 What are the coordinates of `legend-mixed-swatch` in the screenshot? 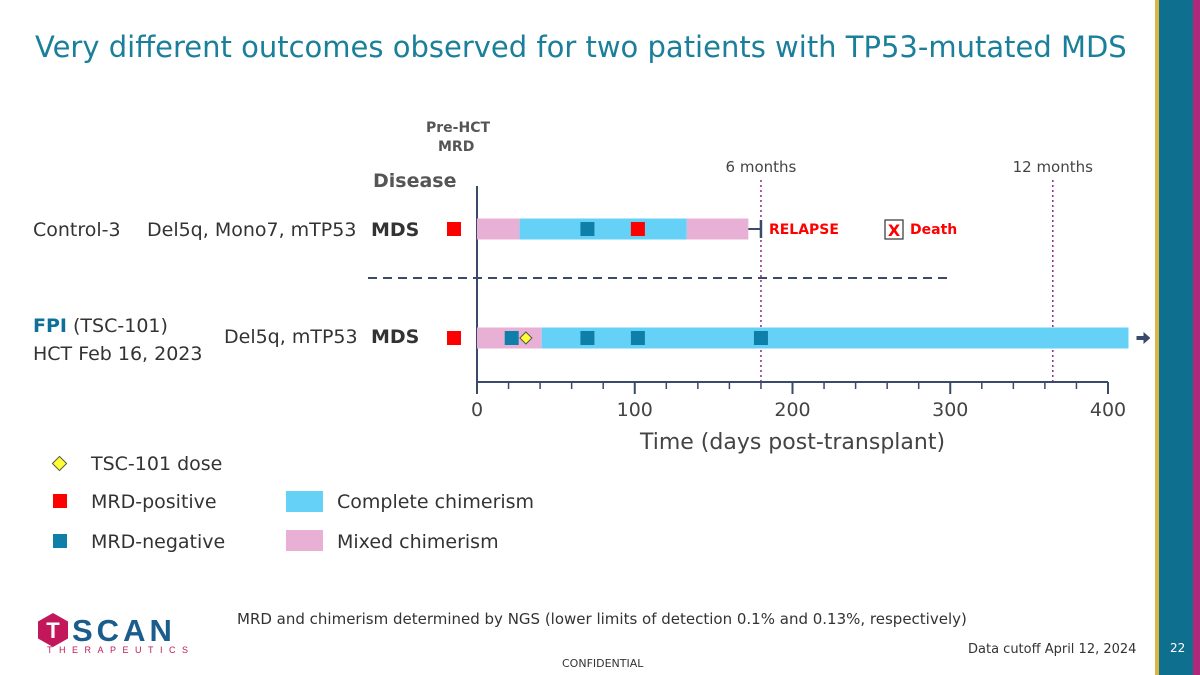 It's located at (304, 540).